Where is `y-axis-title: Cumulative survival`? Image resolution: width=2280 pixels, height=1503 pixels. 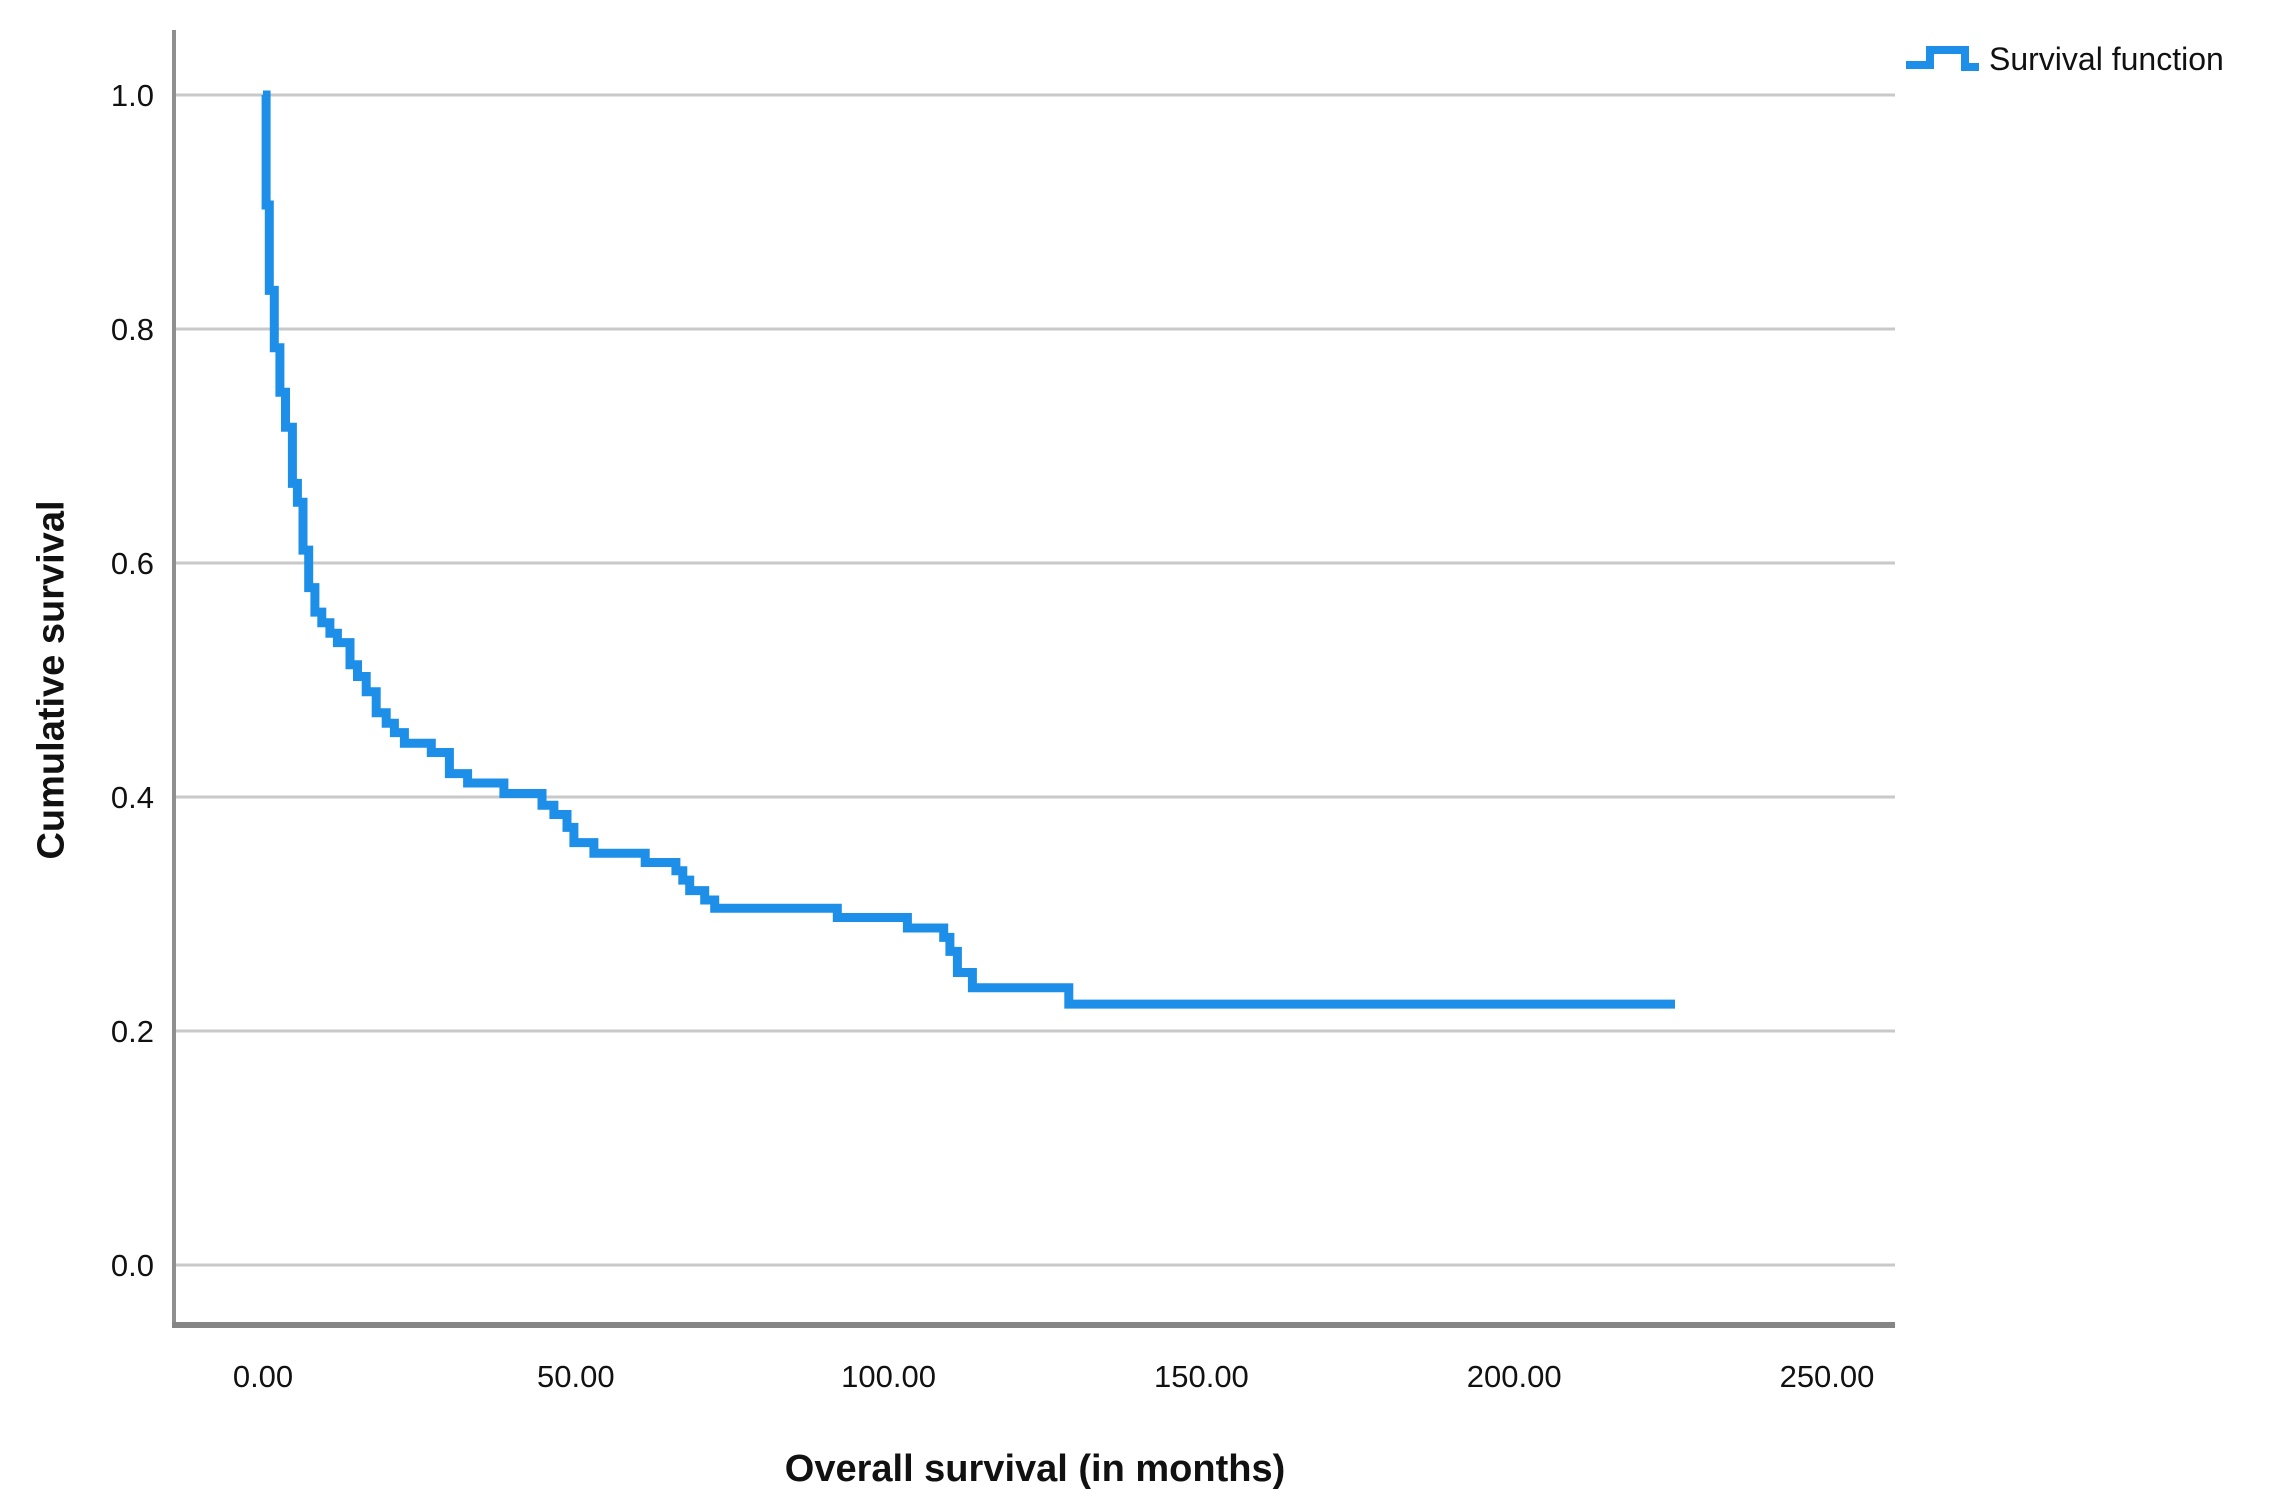
y-axis-title: Cumulative survival is located at coordinates (51, 680).